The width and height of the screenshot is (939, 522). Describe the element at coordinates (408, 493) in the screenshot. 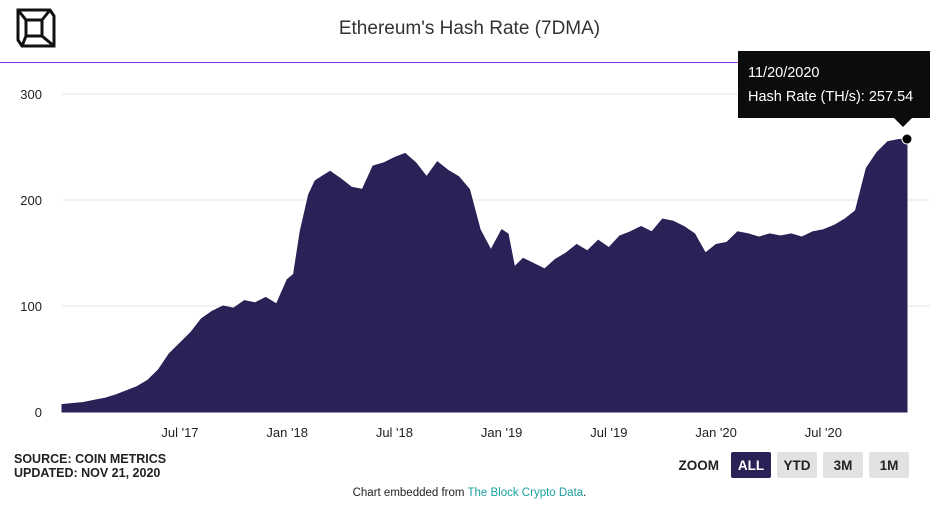

I see `embed-prefix: Chart embedded from` at that location.